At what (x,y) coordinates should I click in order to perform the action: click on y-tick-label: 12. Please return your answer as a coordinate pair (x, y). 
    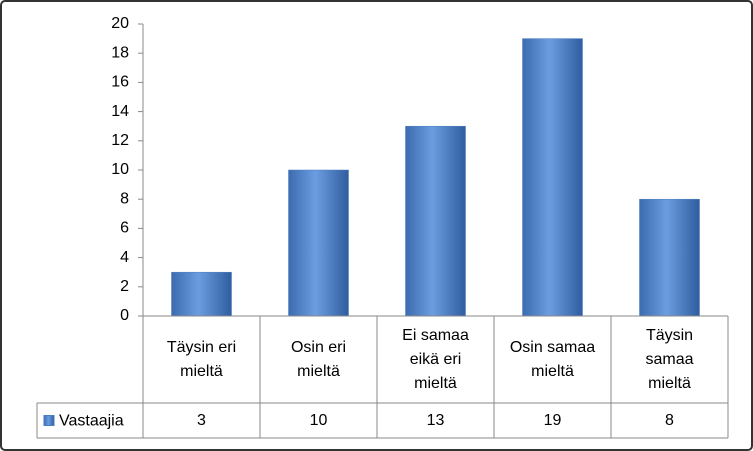
    Looking at the image, I should click on (120, 140).